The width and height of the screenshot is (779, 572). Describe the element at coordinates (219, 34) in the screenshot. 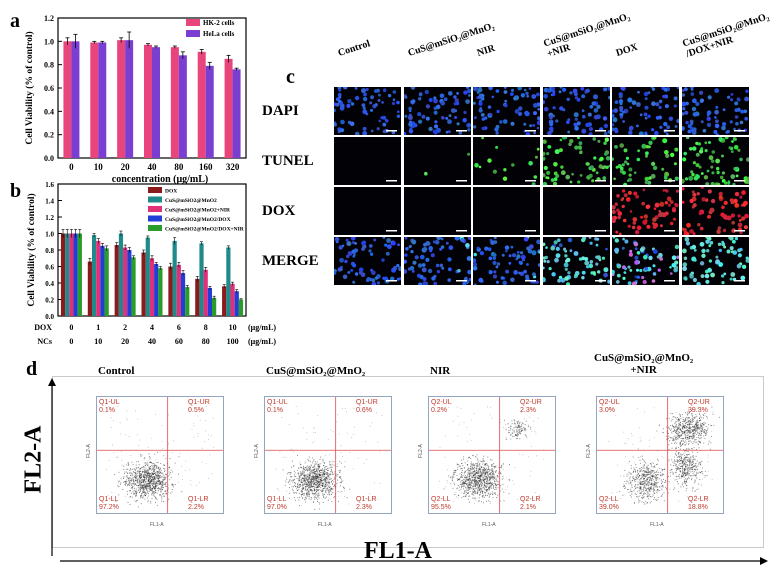

I see `legend-label: HeLa cells` at that location.